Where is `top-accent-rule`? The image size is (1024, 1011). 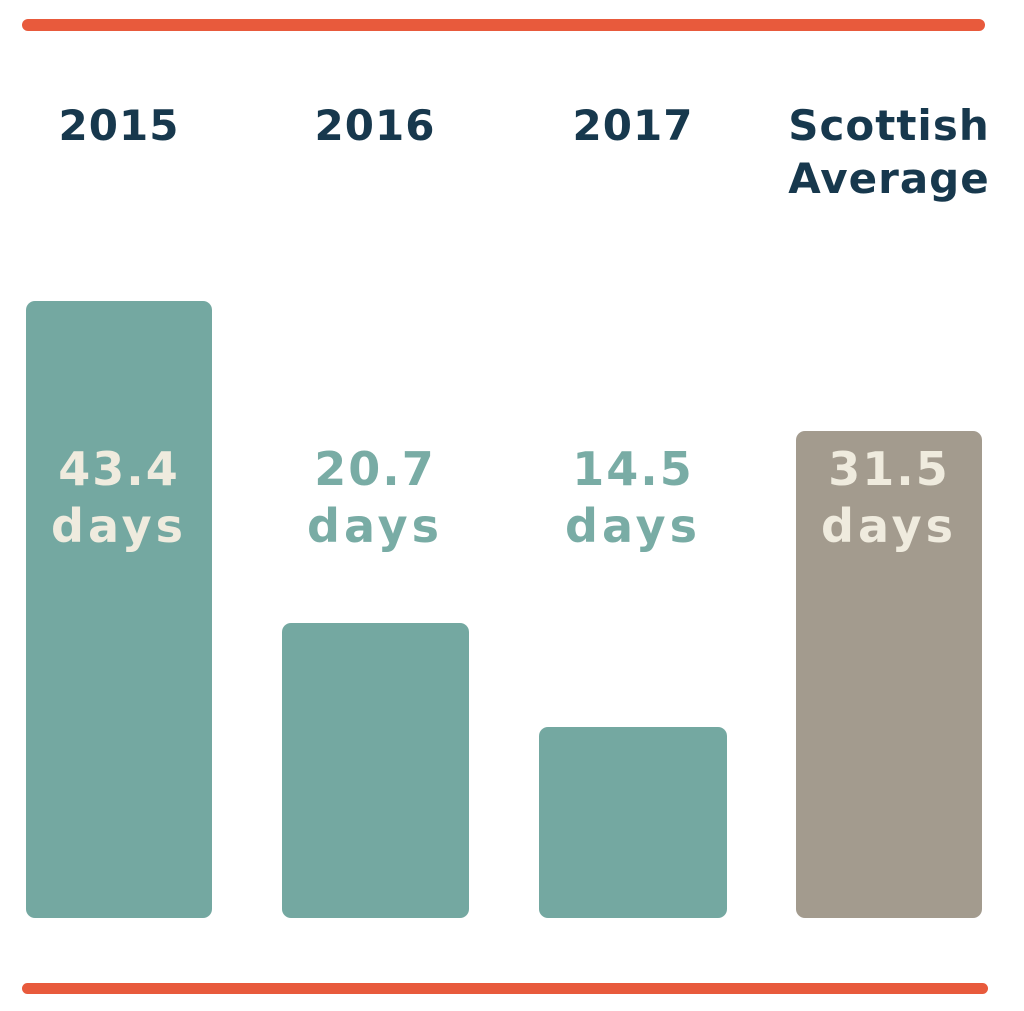 top-accent-rule is located at coordinates (503, 25).